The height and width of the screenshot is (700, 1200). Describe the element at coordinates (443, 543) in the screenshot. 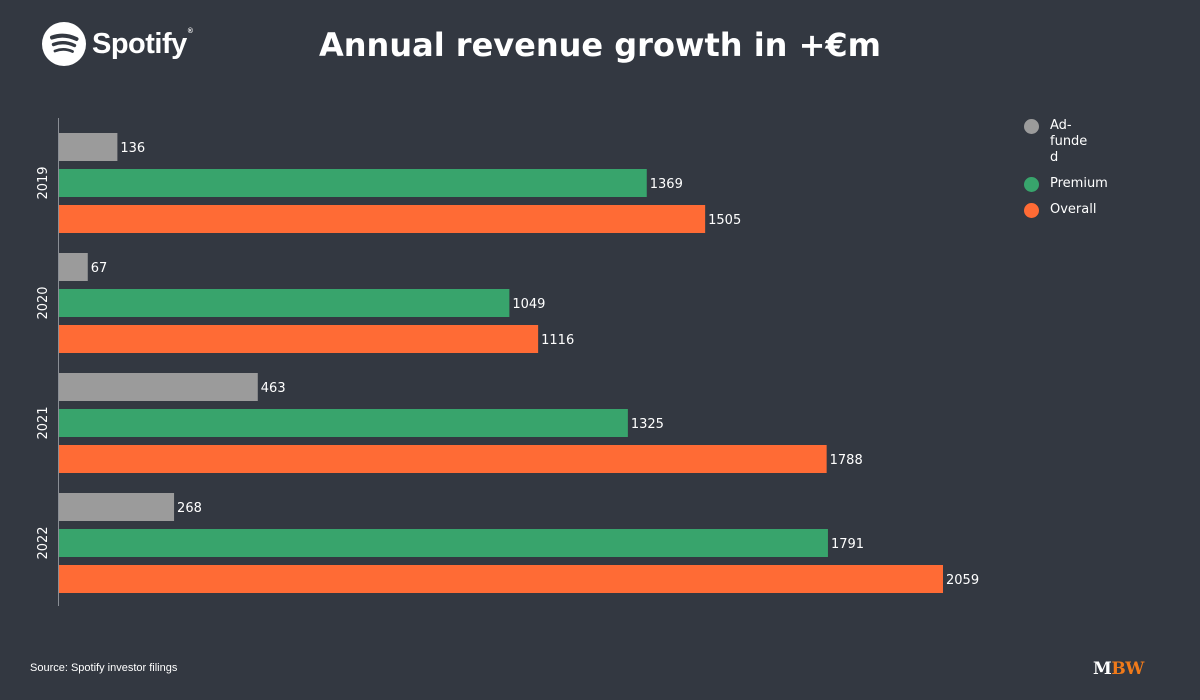

I see `bar-premium-2022` at that location.